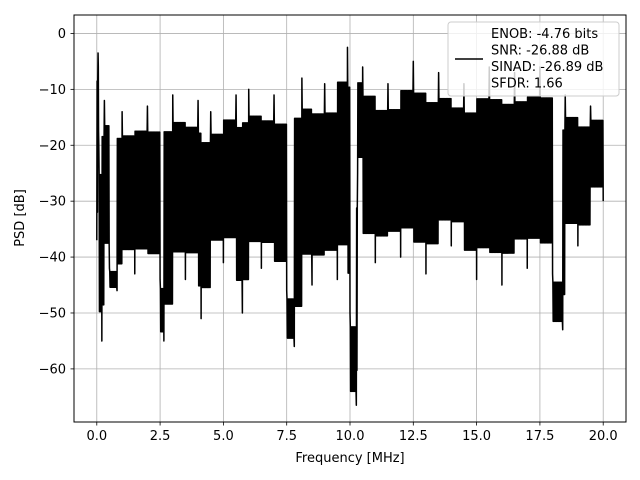 This screenshot has width=640, height=480. What do you see at coordinates (413, 436) in the screenshot?
I see `x-tick-label: 12.5` at bounding box center [413, 436].